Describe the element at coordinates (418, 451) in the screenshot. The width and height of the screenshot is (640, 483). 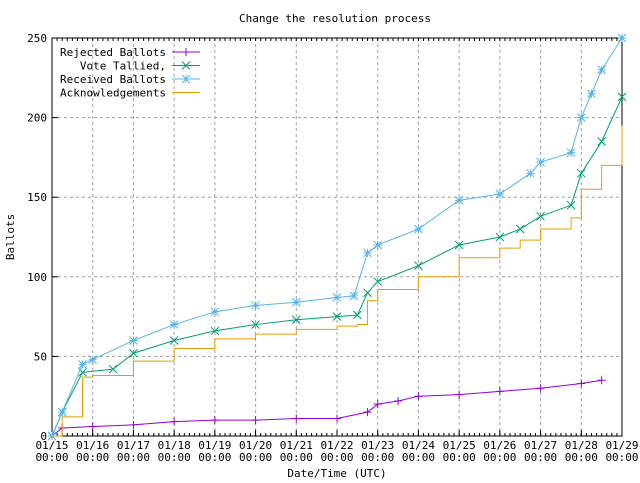
I see `x-tick-label: 01/24 00:00` at that location.